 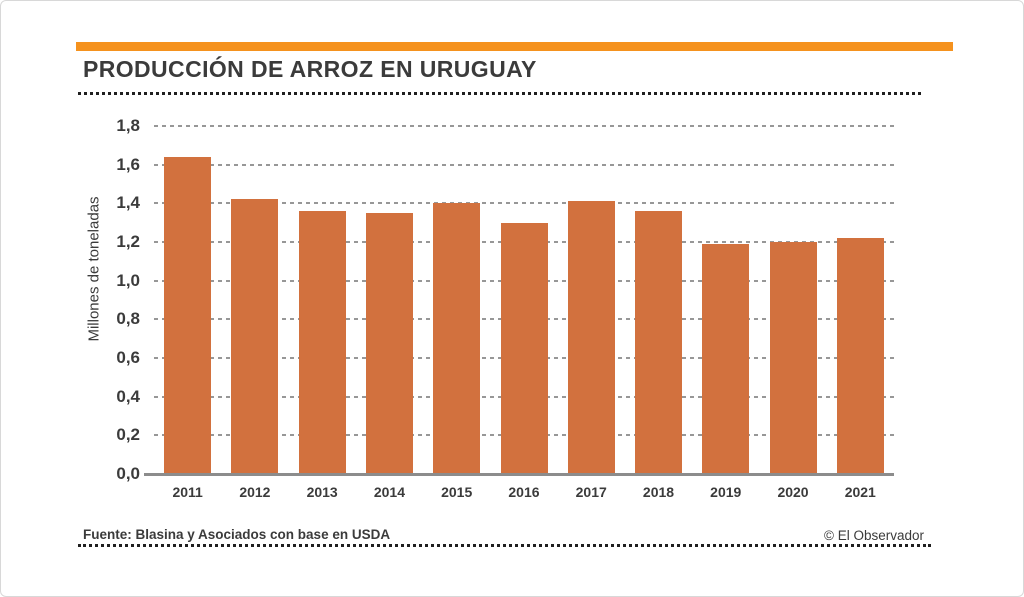 I want to click on y-tick-label: 1,0, so click(x=128, y=280).